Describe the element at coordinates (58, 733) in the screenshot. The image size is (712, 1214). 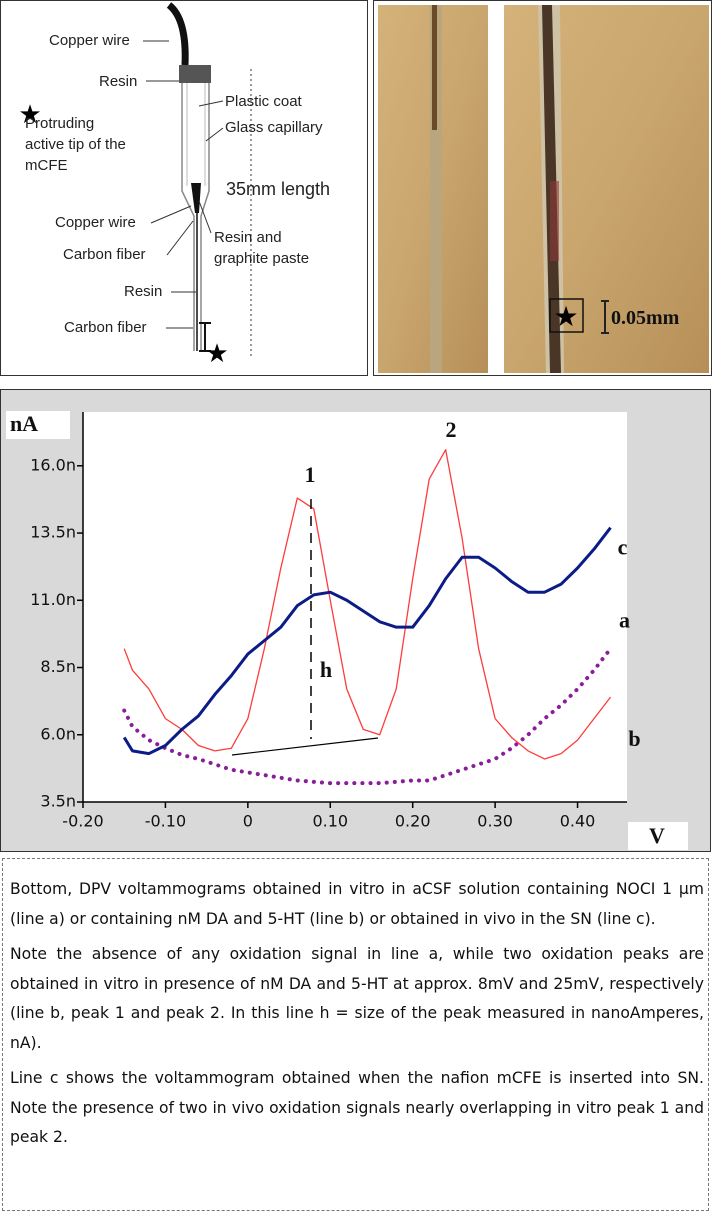
I see `y-tick-label: 6.0n` at that location.